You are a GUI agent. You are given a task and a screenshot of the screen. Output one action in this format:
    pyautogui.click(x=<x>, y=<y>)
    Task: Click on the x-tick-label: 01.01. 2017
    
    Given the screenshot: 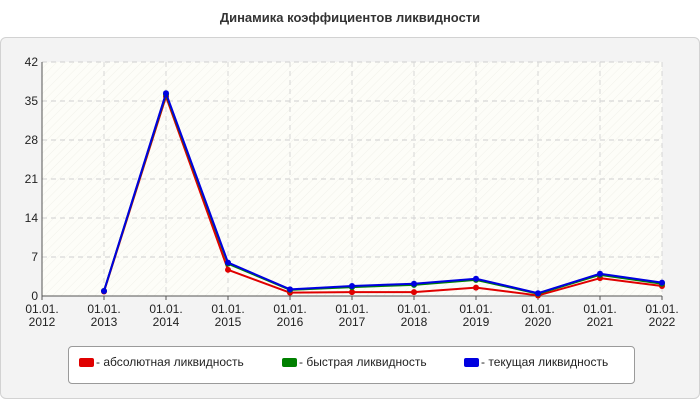 What is the action you would take?
    pyautogui.click(x=351, y=315)
    